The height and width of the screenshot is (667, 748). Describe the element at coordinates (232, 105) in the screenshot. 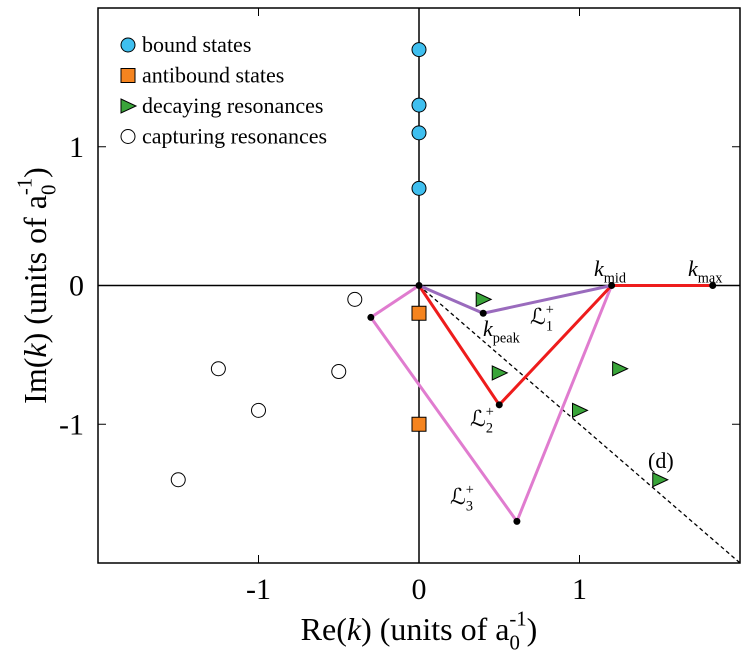

I see `legend-label: decaying resonances` at that location.